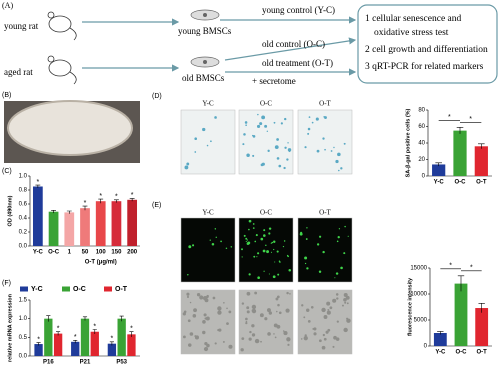  I want to click on x-tick-label: P16, so click(48, 363).